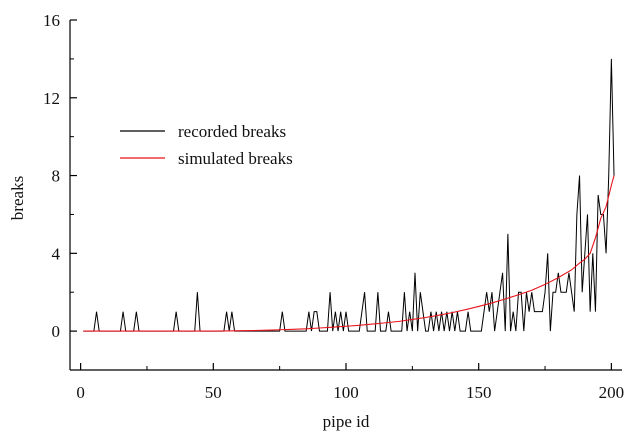 Image resolution: width=628 pixels, height=436 pixels. I want to click on x-tick-label: 0, so click(80, 392).